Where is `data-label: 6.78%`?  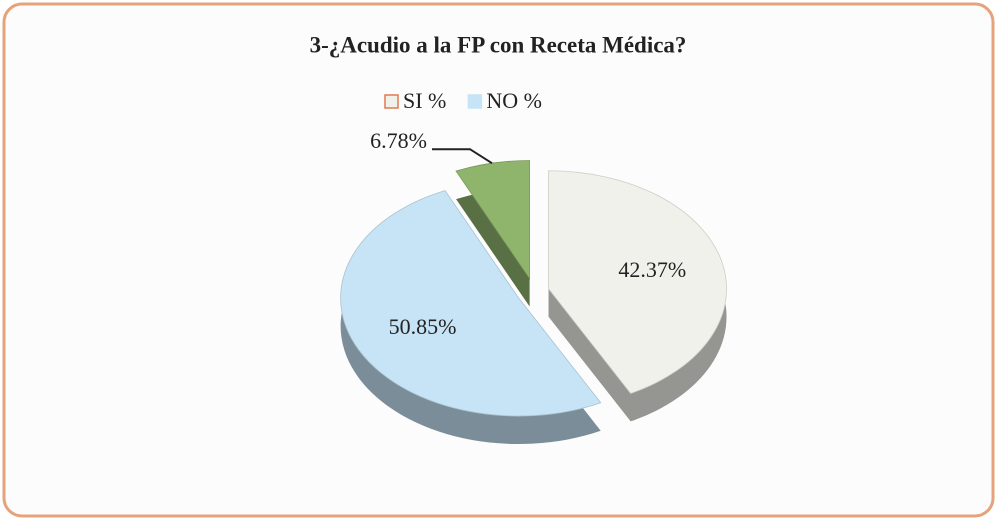
data-label: 6.78% is located at coordinates (398, 140).